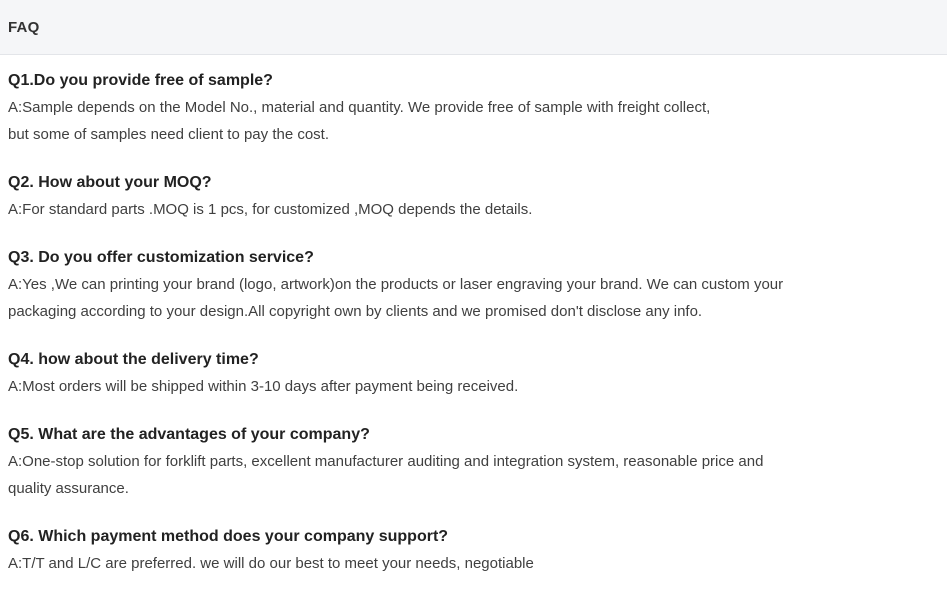  I want to click on faq-panel-title: FAQ, so click(24, 27).